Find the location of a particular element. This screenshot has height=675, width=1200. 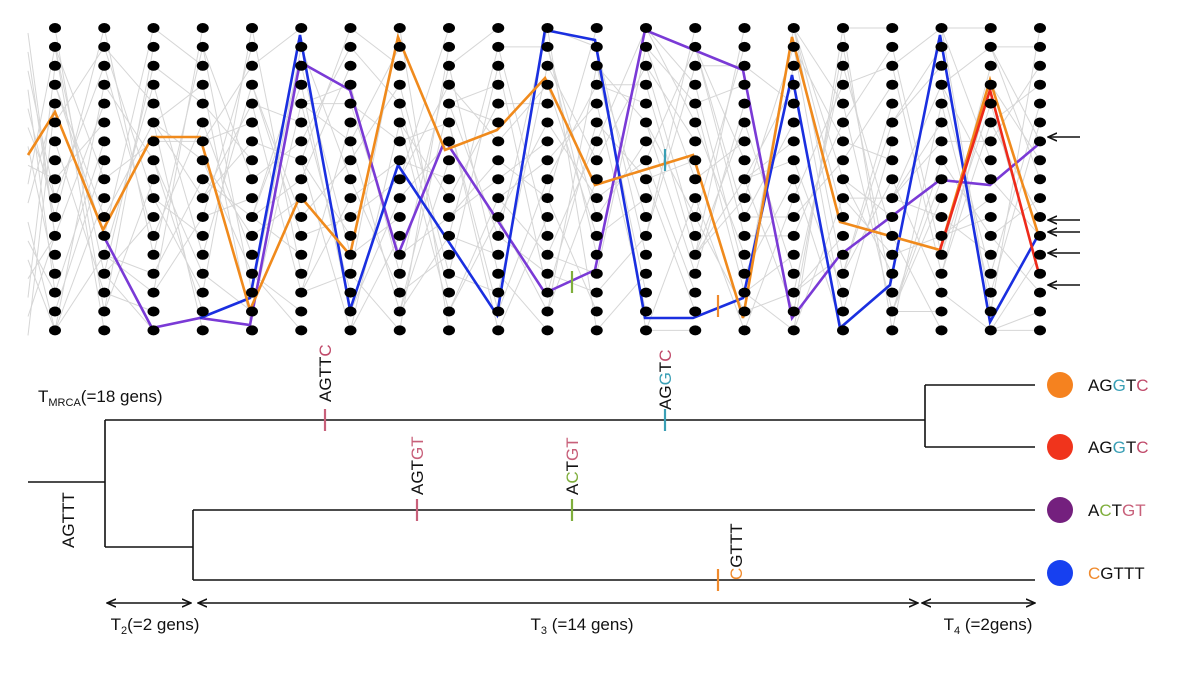

label-rest: (=14 gens) is located at coordinates (590, 624).